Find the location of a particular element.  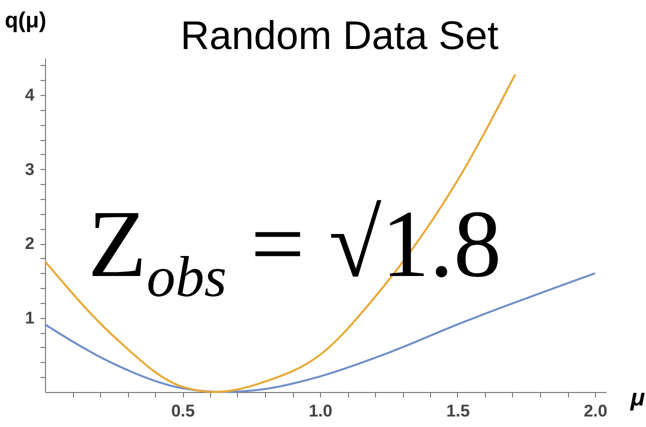

x-axis-title: μ is located at coordinates (638, 398).